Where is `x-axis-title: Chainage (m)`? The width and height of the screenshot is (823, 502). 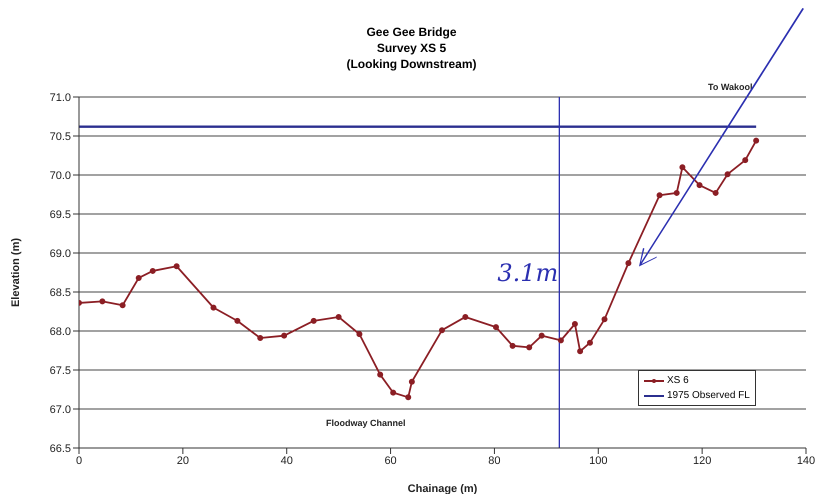 x-axis-title: Chainage (m) is located at coordinates (443, 489).